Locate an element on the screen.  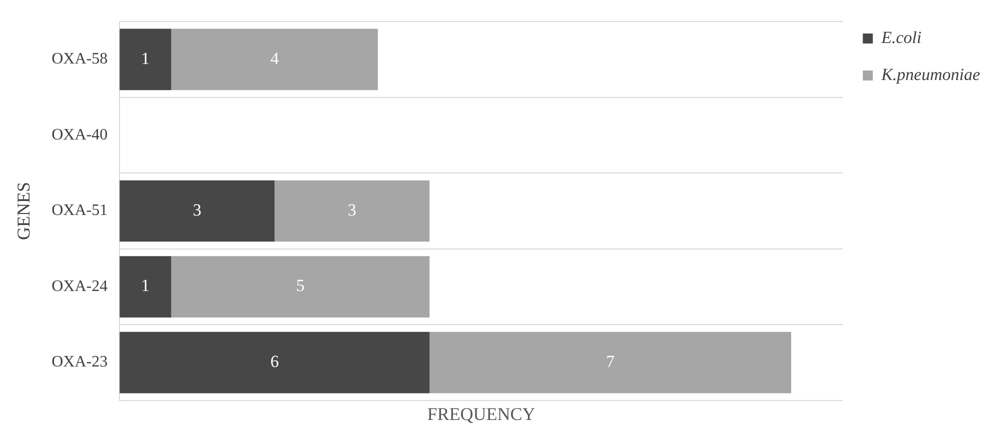
y-tick-label: OXA-40 is located at coordinates (80, 135).